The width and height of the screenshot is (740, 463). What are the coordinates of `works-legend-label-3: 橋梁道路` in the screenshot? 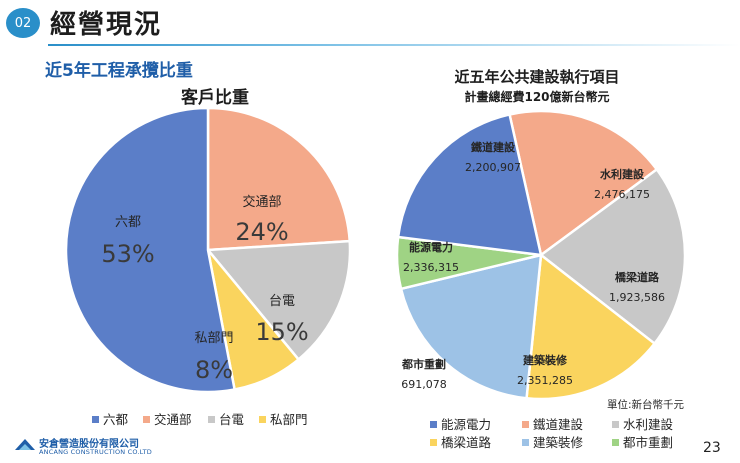 It's located at (466, 442).